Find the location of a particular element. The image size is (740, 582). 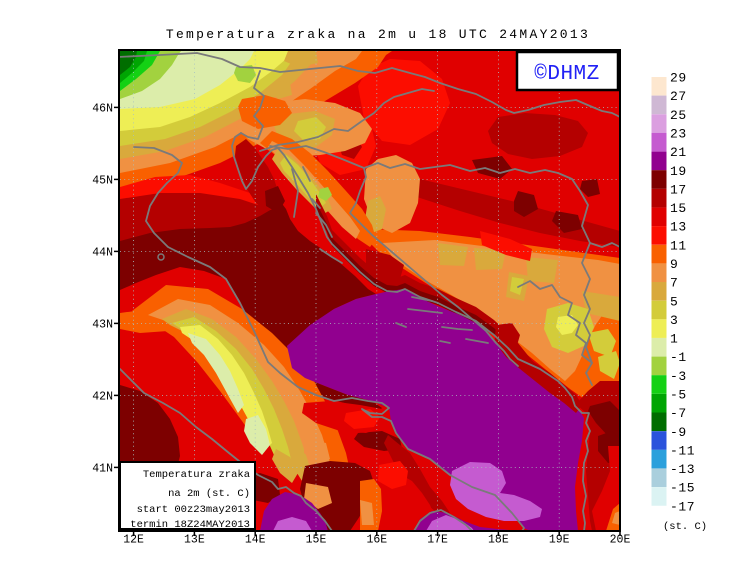

svg-text: 16E is located at coordinates (376, 540).